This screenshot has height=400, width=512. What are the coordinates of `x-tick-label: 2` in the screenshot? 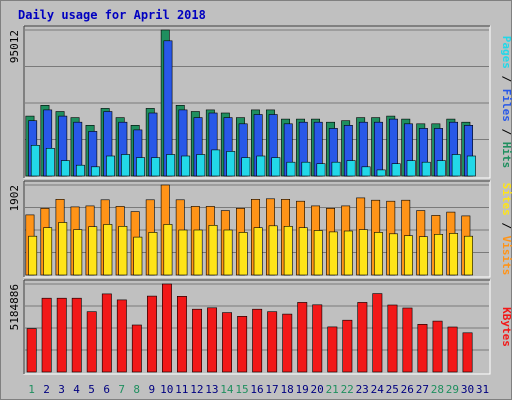 It's located at (46, 389).